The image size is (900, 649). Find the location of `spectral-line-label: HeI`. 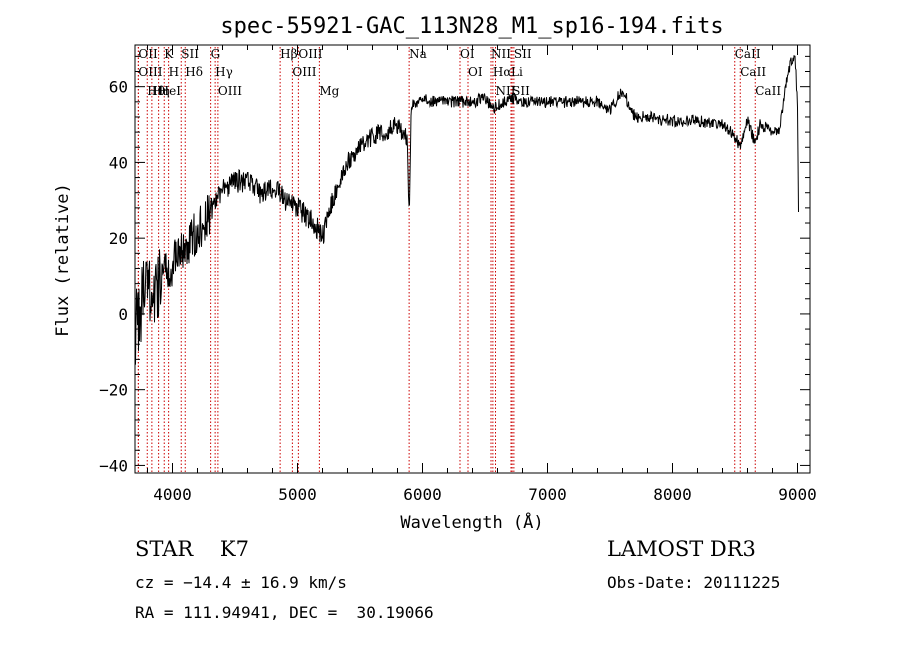

spectral-line-label: HeI is located at coordinates (170, 91).